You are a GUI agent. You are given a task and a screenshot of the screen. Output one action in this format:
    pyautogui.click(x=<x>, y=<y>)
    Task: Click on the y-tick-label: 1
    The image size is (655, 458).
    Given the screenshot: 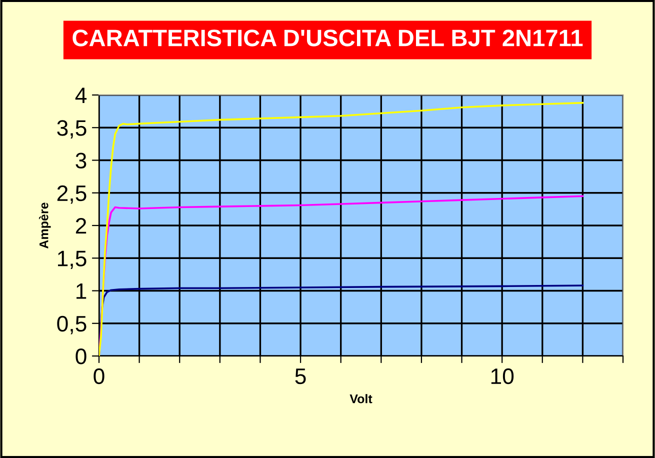 What is the action you would take?
    pyautogui.click(x=81, y=291)
    